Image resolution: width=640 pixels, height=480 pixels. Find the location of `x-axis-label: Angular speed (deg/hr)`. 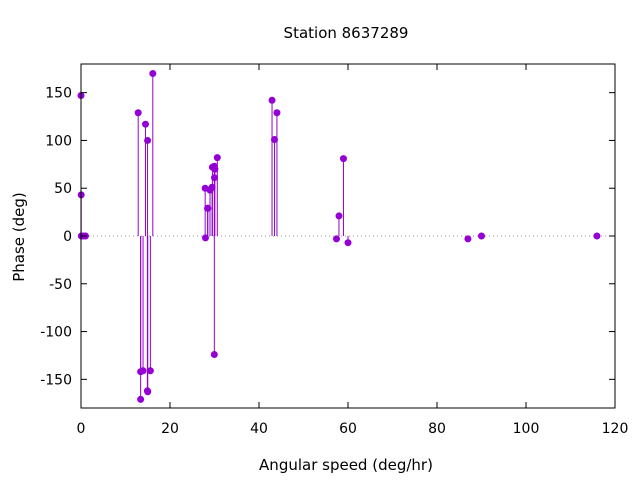

x-axis-label: Angular speed (deg/hr) is located at coordinates (346, 465).